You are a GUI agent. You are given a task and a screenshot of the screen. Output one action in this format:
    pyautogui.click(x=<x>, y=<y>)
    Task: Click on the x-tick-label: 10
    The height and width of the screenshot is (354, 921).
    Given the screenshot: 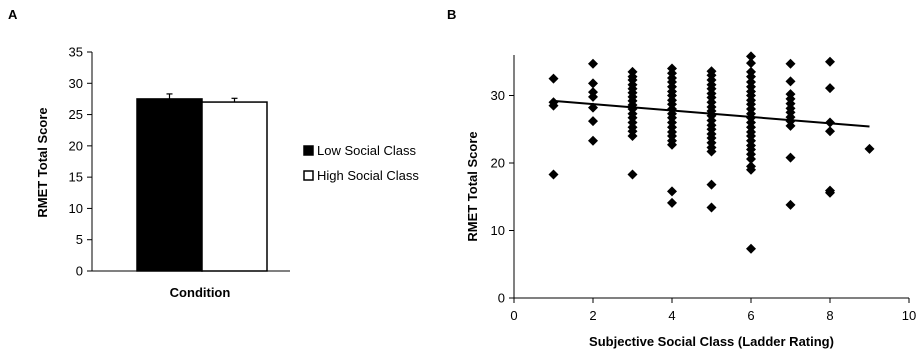 What is the action you would take?
    pyautogui.click(x=909, y=315)
    